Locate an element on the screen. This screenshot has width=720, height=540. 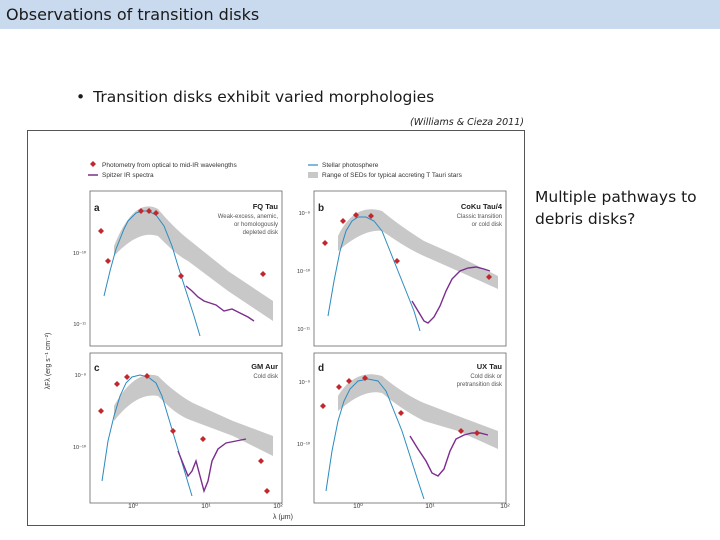
panel-d-desc-2: pretransition disk is located at coordinates (480, 385).